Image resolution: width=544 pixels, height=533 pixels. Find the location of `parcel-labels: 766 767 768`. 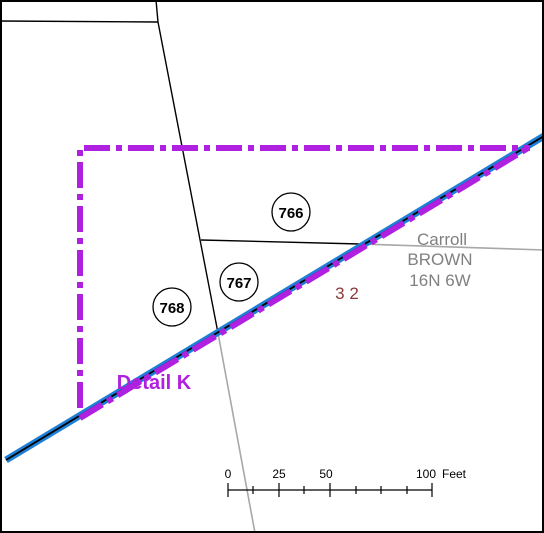

parcel-labels: 766 767 768 is located at coordinates (231, 259).